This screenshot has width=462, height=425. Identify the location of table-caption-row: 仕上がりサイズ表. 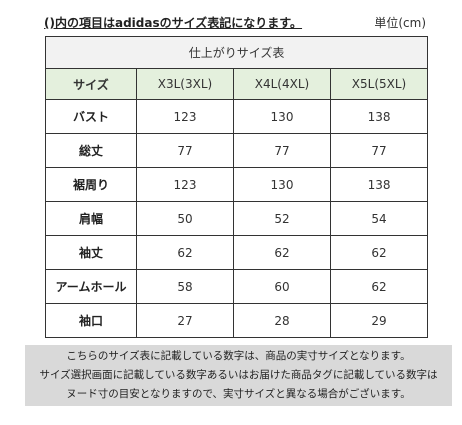
(236, 52).